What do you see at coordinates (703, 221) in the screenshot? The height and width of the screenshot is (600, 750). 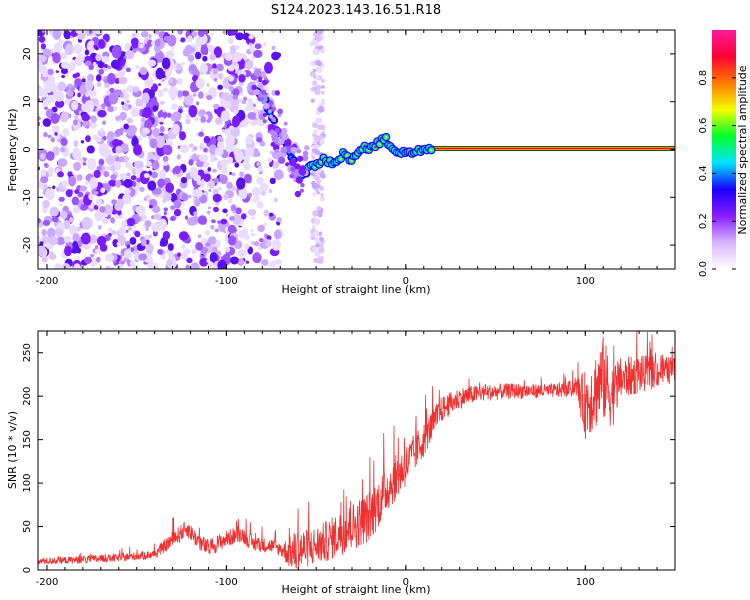 I see `colorbar-tick-label: 0.2` at bounding box center [703, 221].